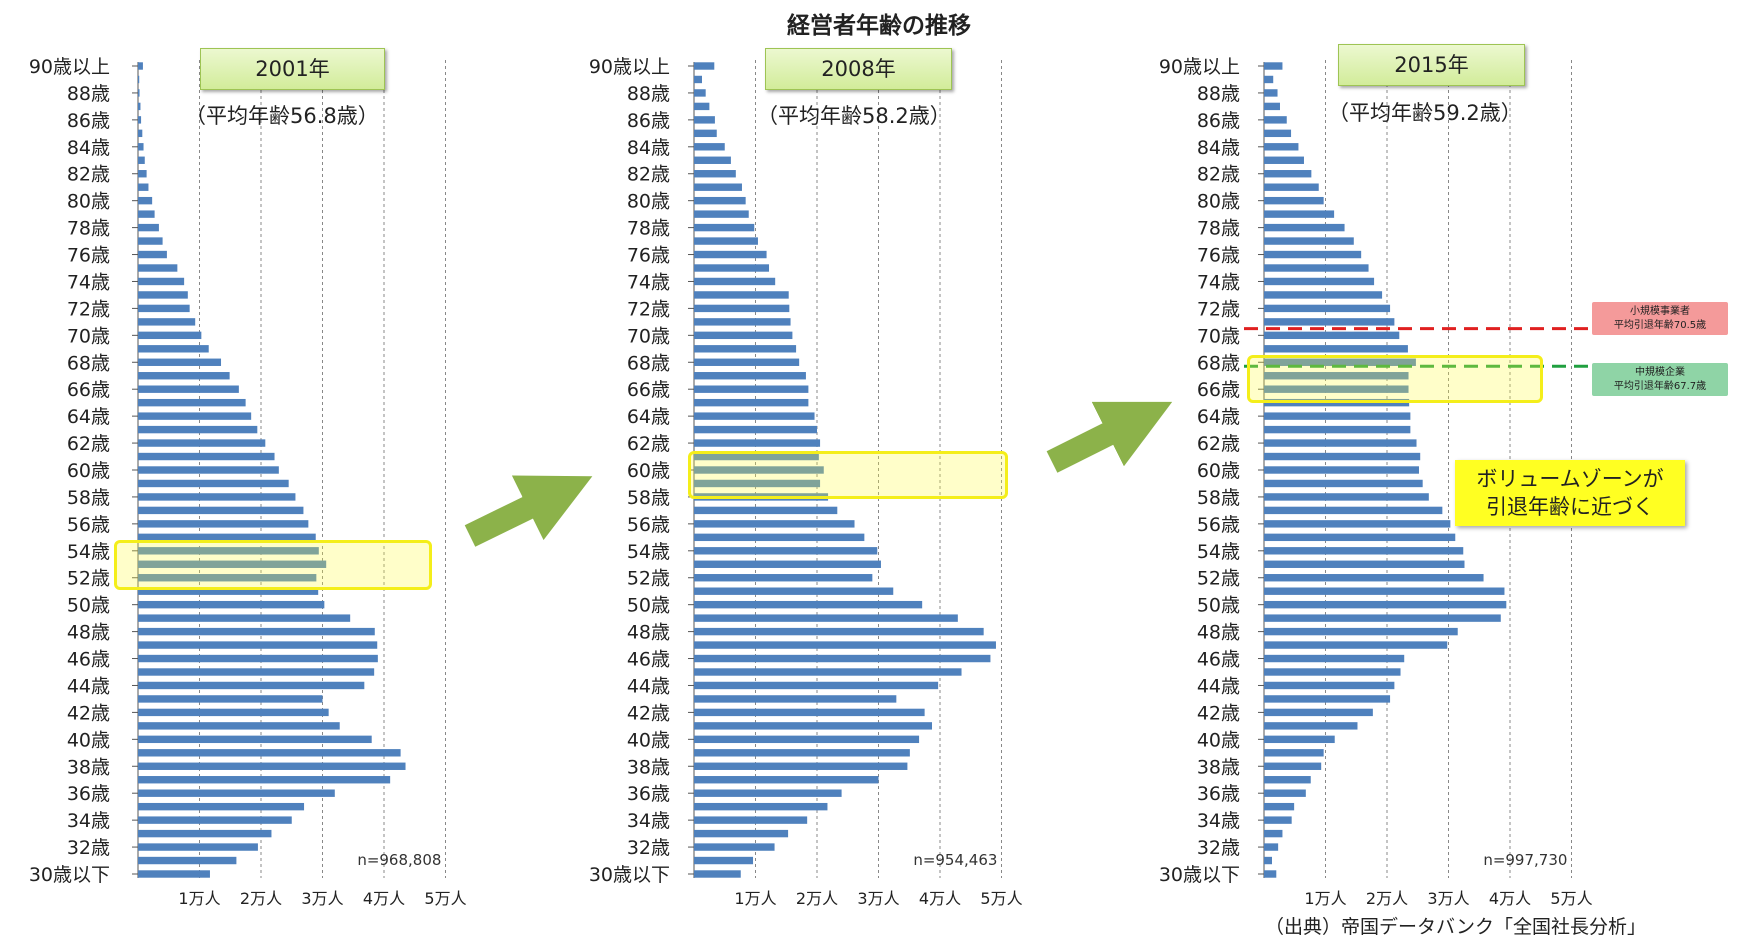 The height and width of the screenshot is (939, 1758). Describe the element at coordinates (648, 94) in the screenshot. I see `y-tick-label: 88歳` at that location.